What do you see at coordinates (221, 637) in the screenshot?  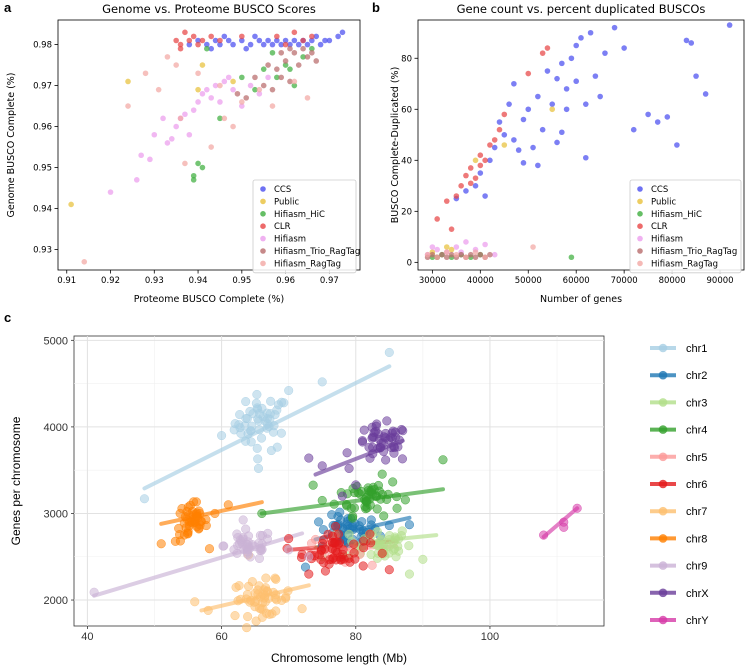 I see `x-tick-label: 60` at bounding box center [221, 637].